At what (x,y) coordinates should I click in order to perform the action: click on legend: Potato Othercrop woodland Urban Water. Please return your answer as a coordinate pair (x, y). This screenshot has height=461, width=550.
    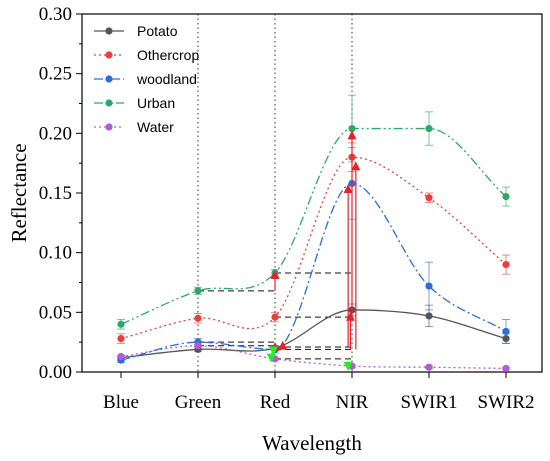
    Looking at the image, I should click on (146, 79).